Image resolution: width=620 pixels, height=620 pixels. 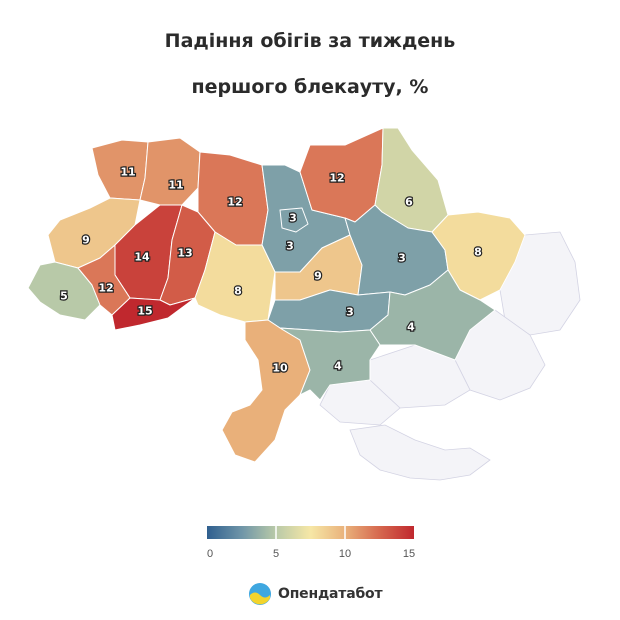 I want to click on region-value-vinnytsia: 8, so click(x=238, y=291).